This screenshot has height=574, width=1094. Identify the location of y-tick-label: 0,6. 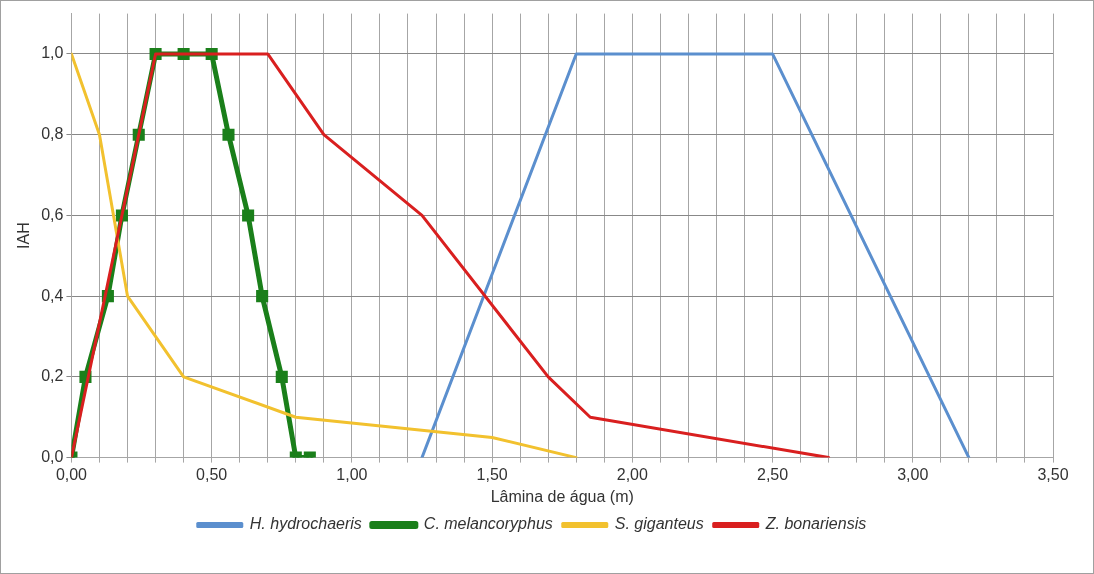
(52, 214).